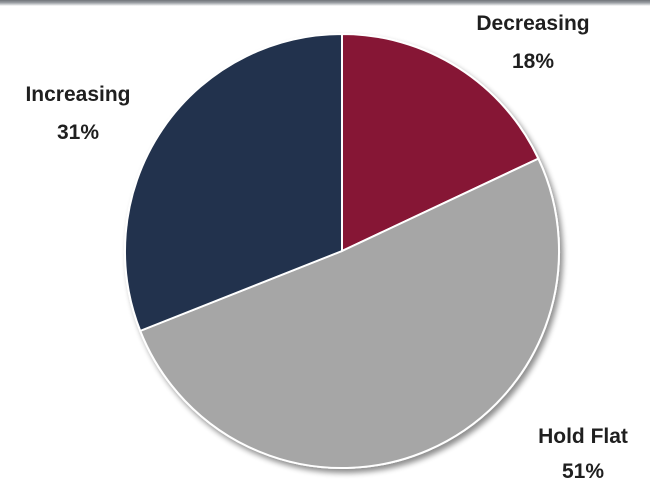  What do you see at coordinates (583, 471) in the screenshot?
I see `label-holdflat-pct: 51%` at bounding box center [583, 471].